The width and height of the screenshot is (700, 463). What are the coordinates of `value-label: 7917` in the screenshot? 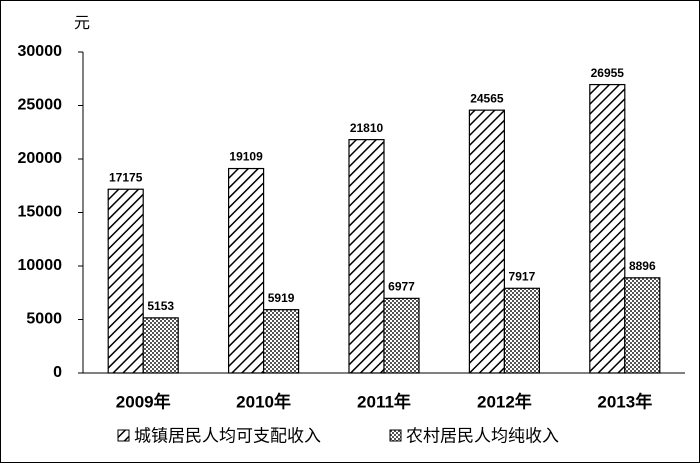 It's located at (522, 276).